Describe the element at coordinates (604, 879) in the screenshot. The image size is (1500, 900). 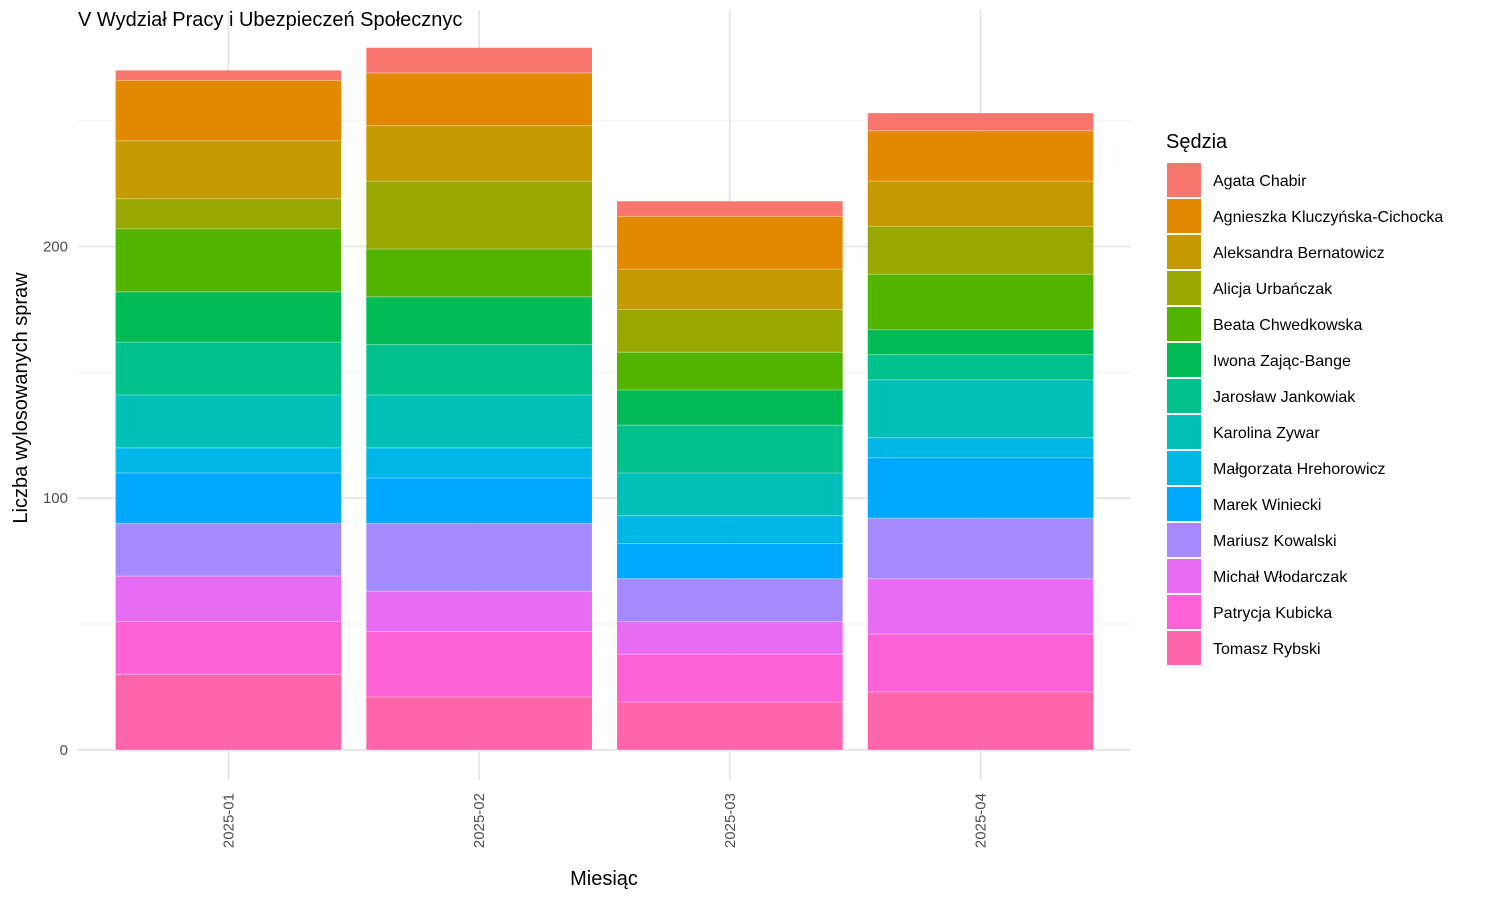
I see `x-axis-title: Miesiąc` at that location.